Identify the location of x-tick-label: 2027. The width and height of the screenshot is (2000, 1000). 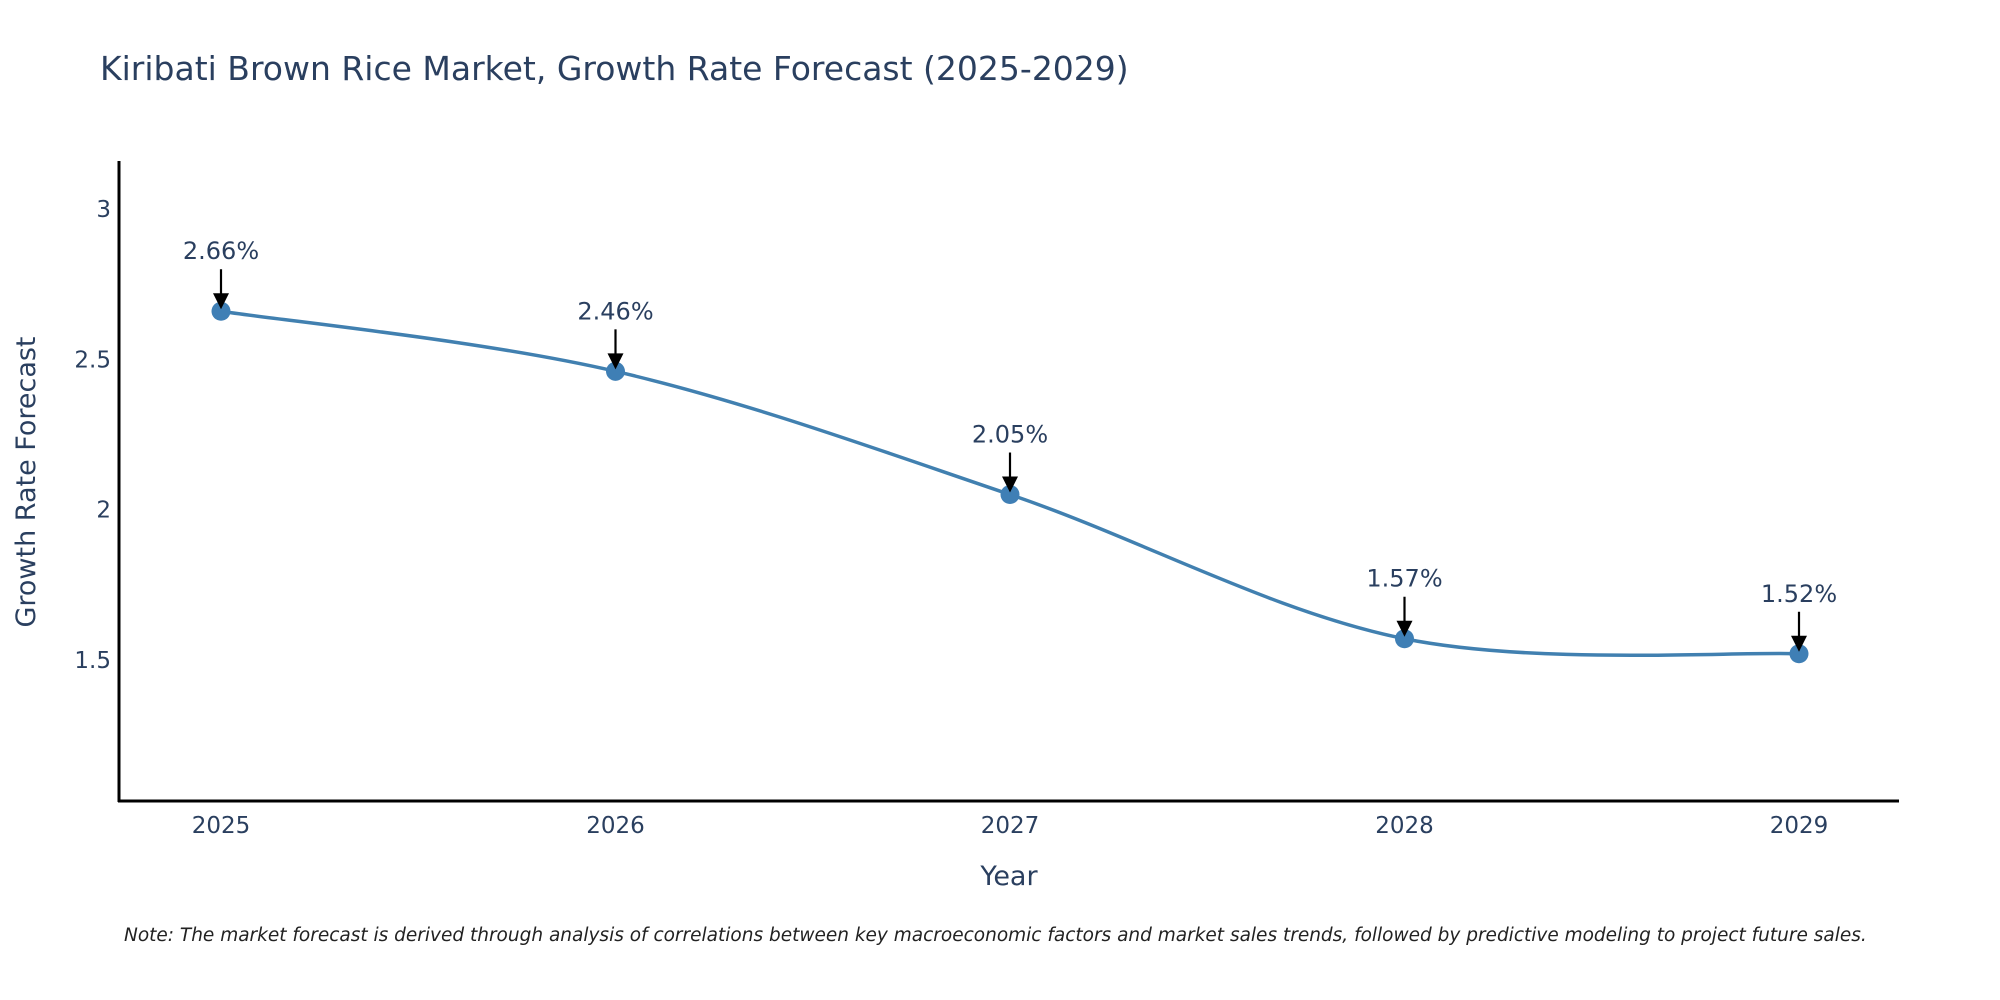
(1010, 826).